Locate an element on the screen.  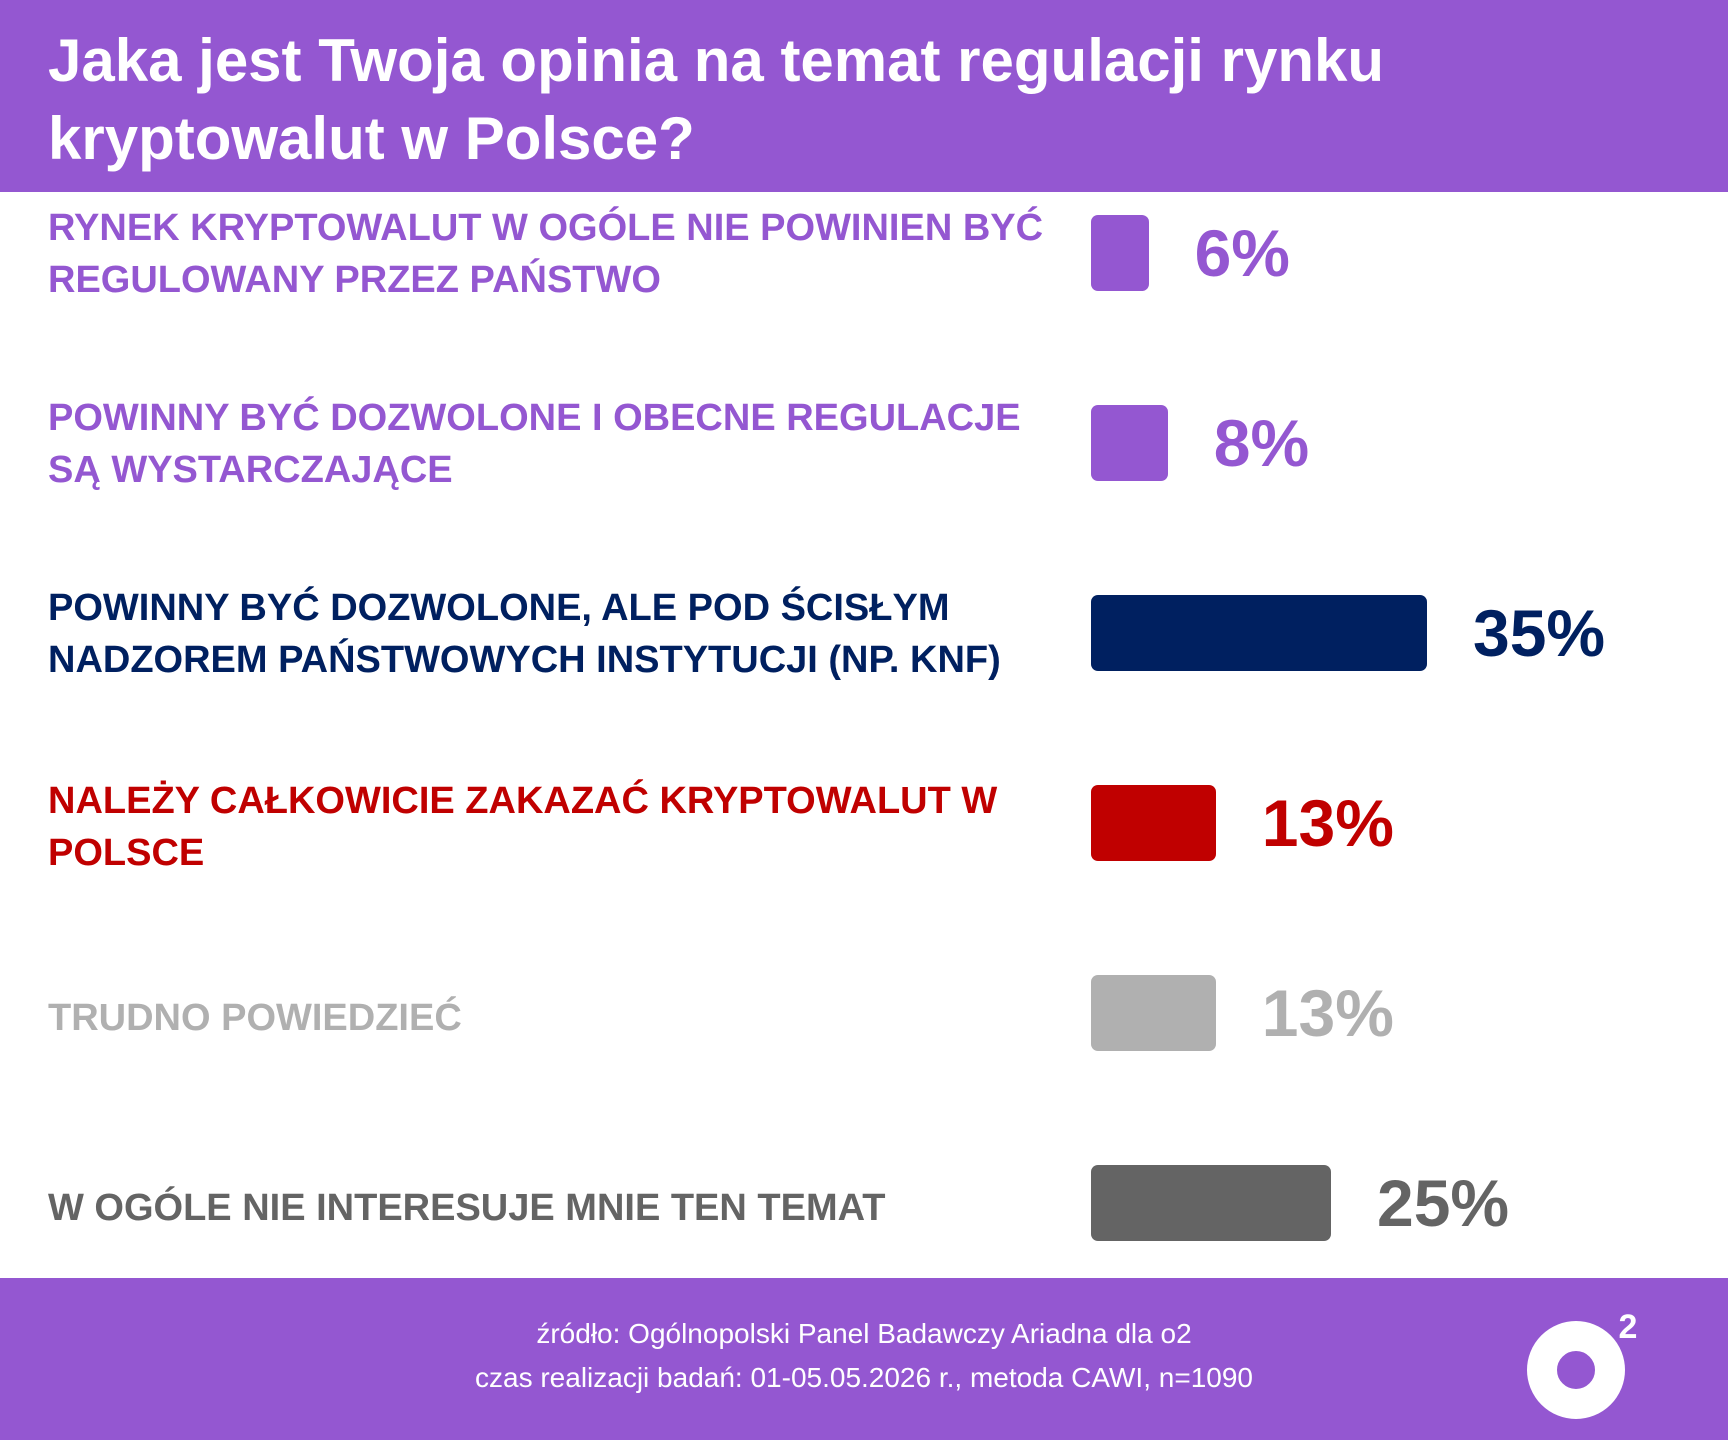
value-label: 6% is located at coordinates (1242, 253).